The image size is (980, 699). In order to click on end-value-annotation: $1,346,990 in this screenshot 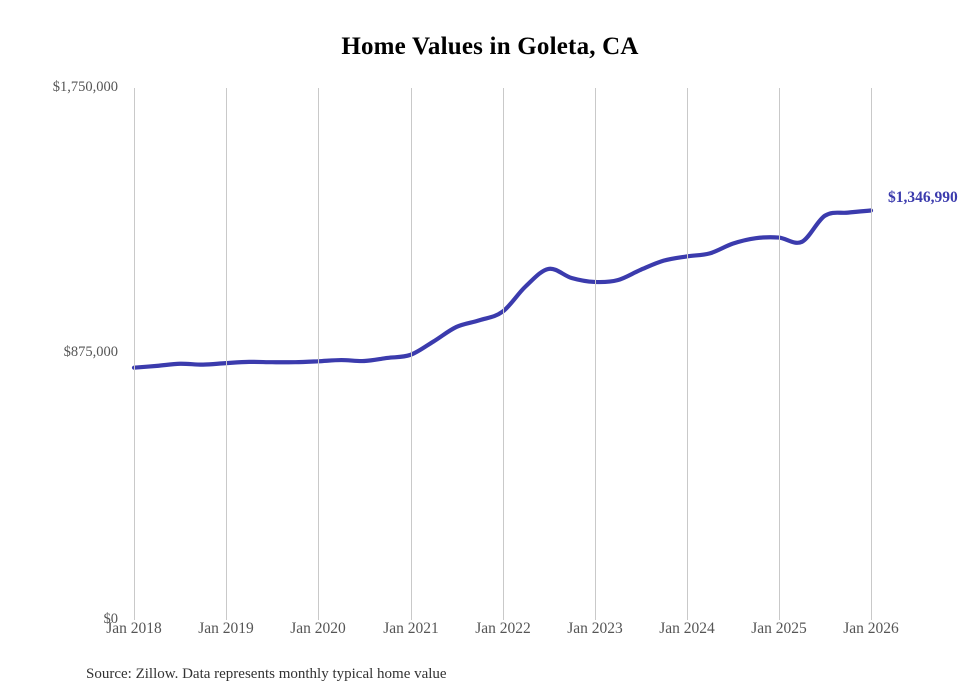, I will do `click(923, 197)`.